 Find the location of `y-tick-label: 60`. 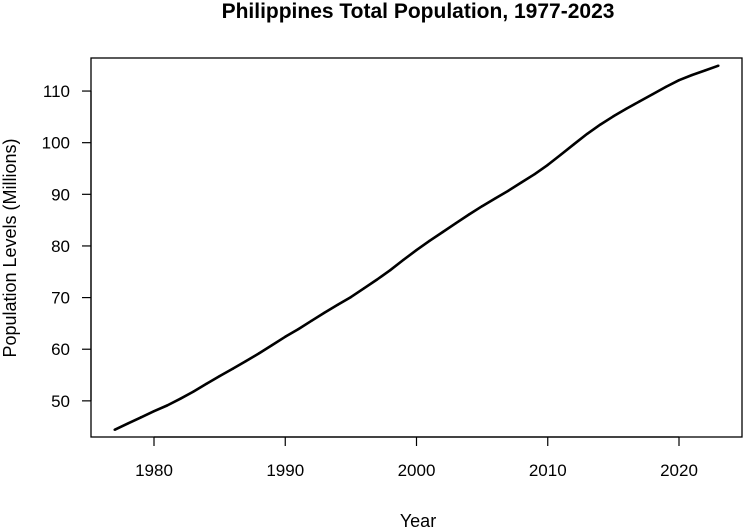

y-tick-label: 60 is located at coordinates (60, 349).